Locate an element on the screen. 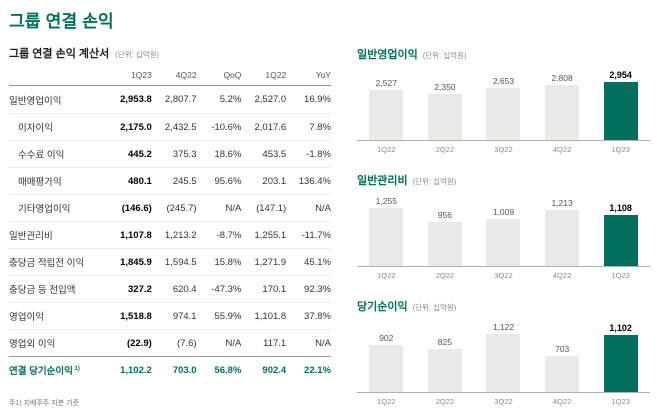  chart-title: 일반영업이익 is located at coordinates (387, 55).